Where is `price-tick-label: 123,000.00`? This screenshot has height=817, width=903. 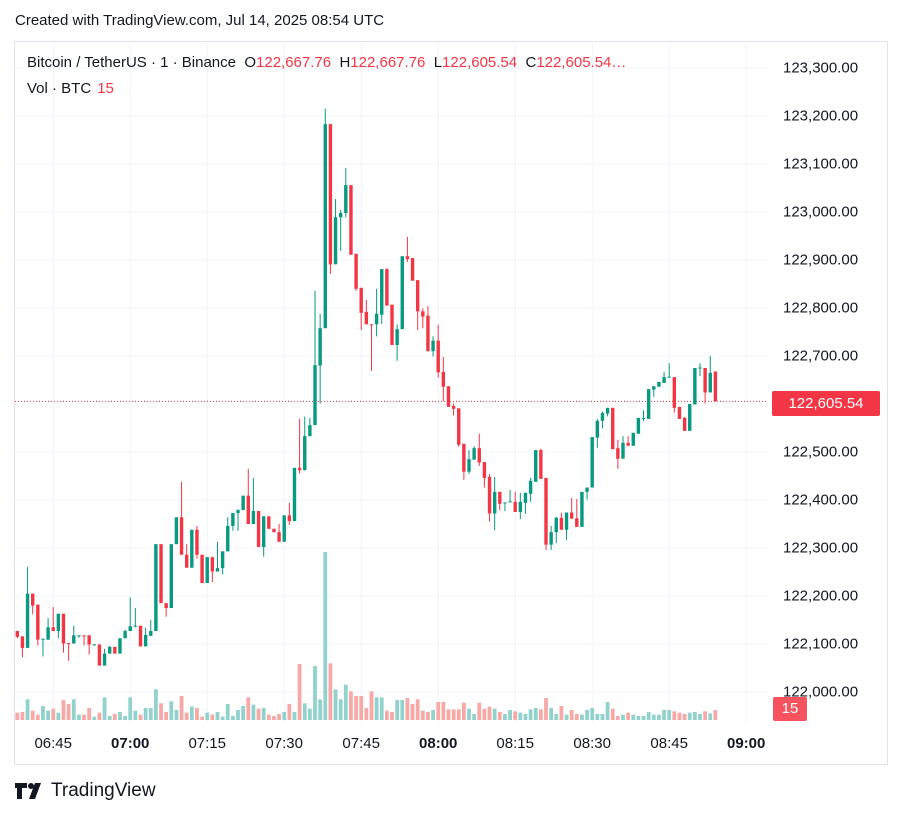 price-tick-label: 123,000.00 is located at coordinates (821, 212).